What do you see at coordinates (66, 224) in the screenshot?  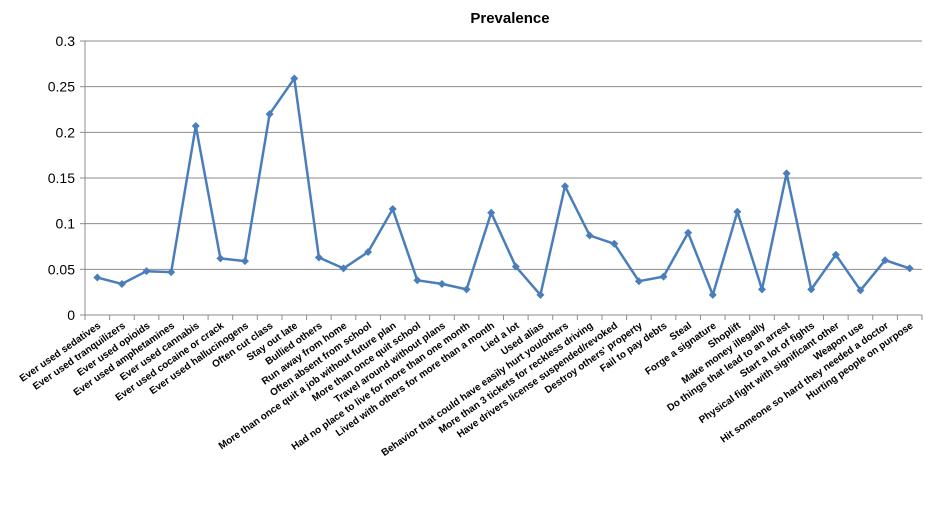 I see `y-tick-label: 0.1` at bounding box center [66, 224].